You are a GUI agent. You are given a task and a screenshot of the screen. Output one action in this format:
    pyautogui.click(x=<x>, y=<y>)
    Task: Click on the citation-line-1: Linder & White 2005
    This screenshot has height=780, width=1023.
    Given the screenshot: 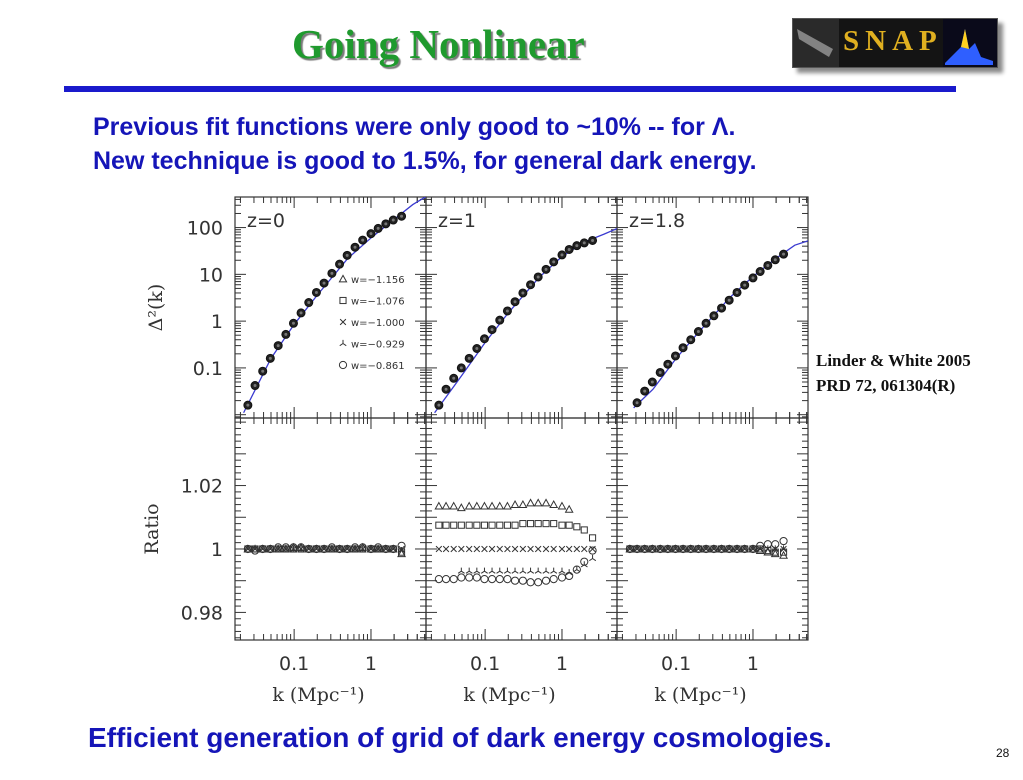 What is the action you would take?
    pyautogui.click(x=893, y=360)
    